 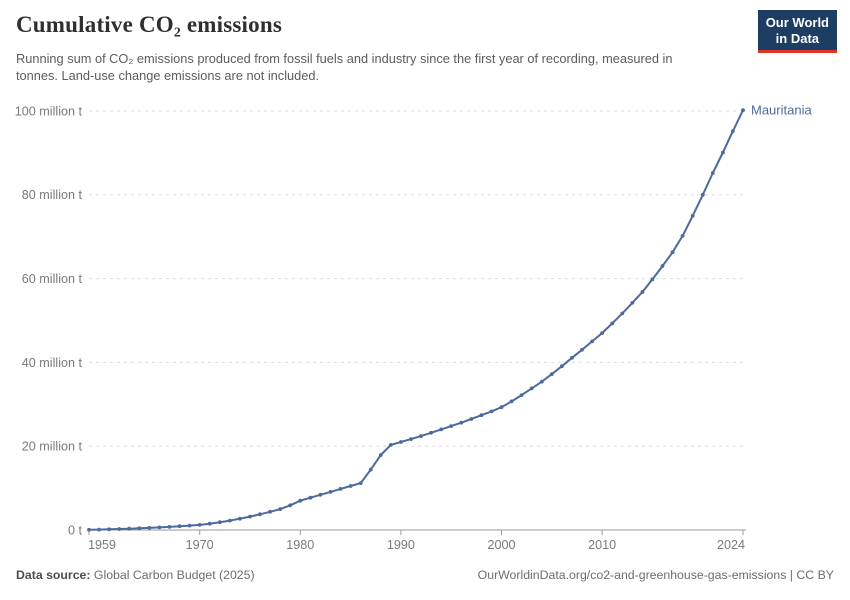 What do you see at coordinates (797, 38) in the screenshot?
I see `owid-logo-line2: in Data` at bounding box center [797, 38].